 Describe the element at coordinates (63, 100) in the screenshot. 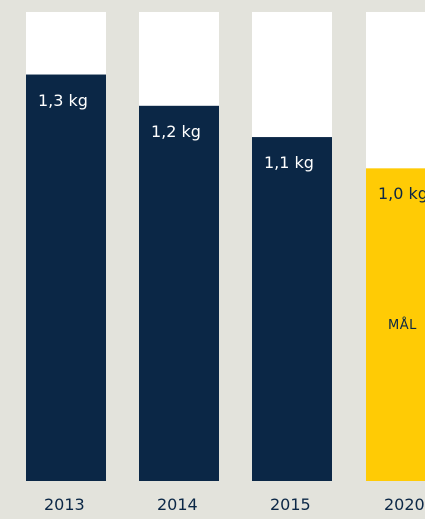

I see `bar-value-label-2013: 1,3 kg` at that location.